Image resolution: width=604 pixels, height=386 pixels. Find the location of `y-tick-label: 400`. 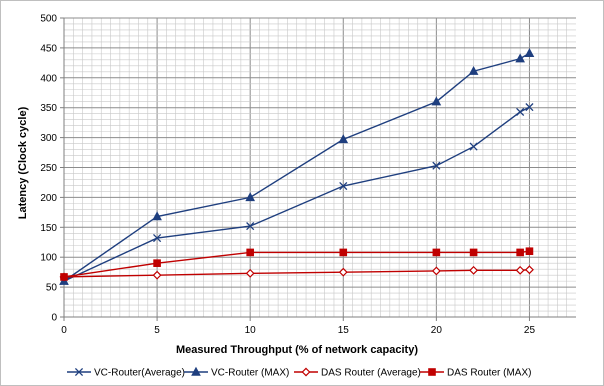

y-tick-label: 400 is located at coordinates (48, 78).